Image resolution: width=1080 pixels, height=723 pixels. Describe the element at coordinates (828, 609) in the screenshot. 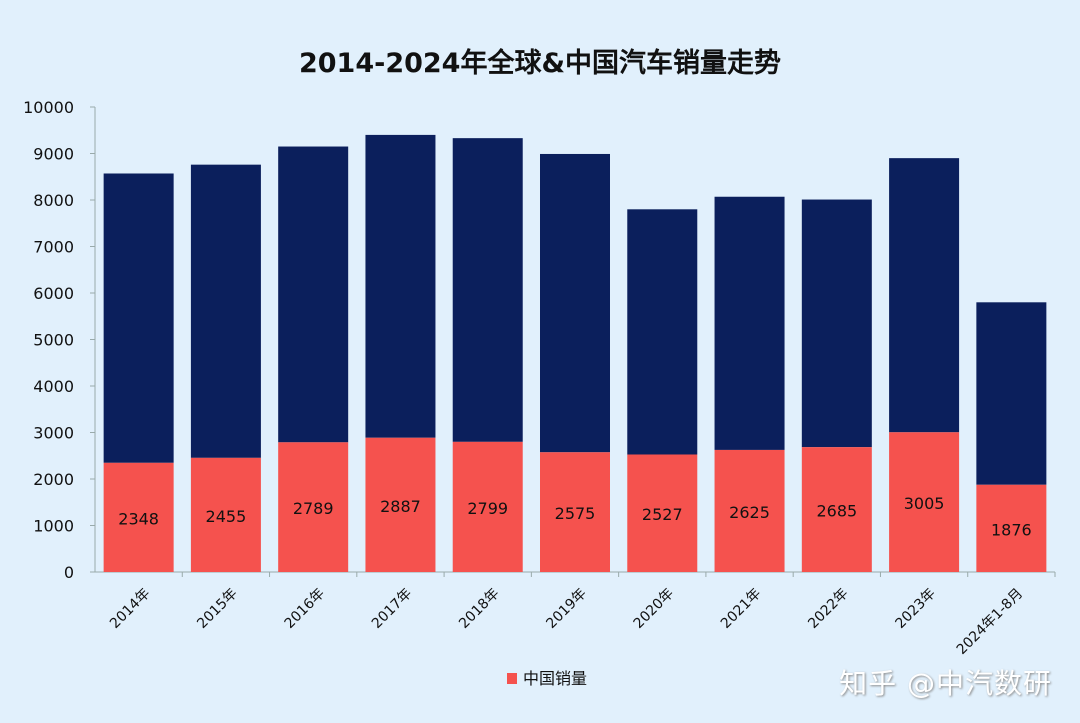

I see `x-tick-label: 2022年` at that location.